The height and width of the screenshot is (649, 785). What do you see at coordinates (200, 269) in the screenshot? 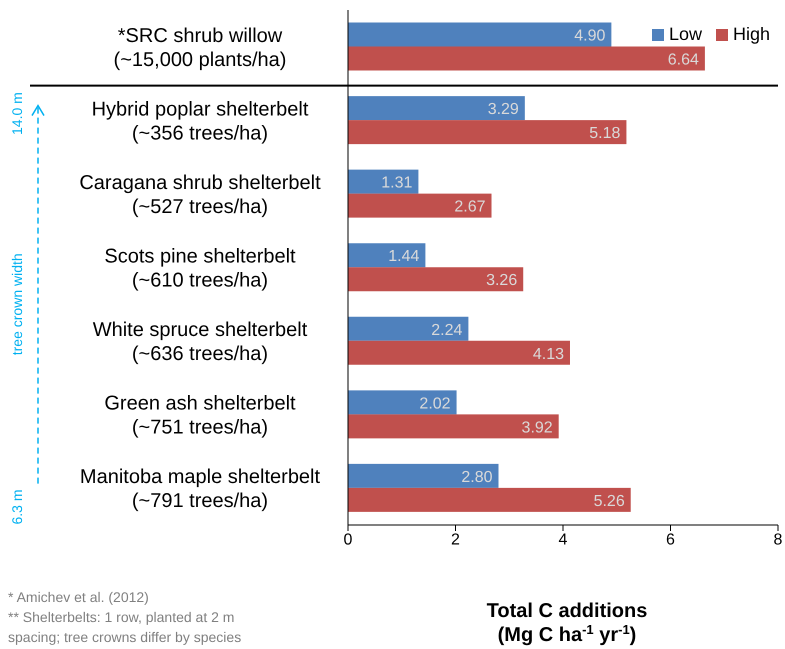
I see `y-tick-label: Scots pine shelterbelt (~610 trees/ha)` at bounding box center [200, 269].